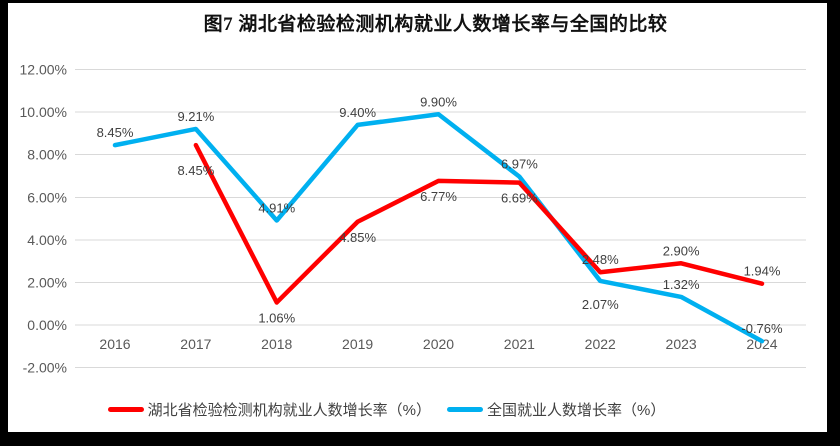  Describe the element at coordinates (438, 196) in the screenshot. I see `data-label-hubei: 6.77%` at that location.